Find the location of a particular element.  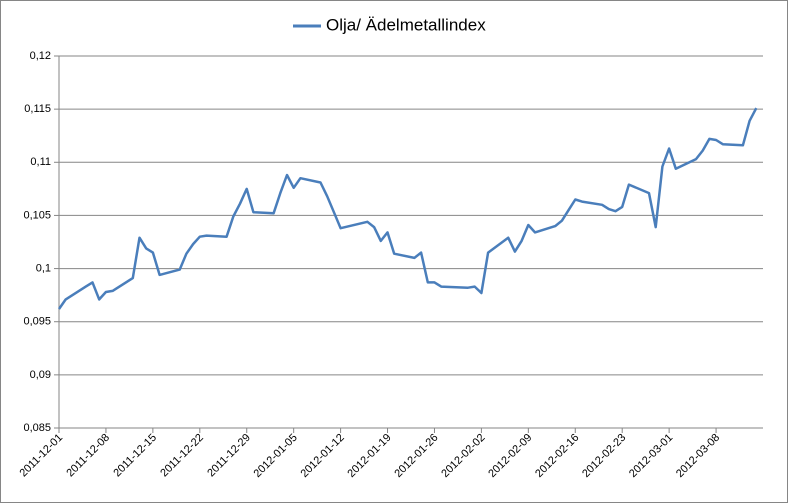

y-tick-label: 0,105 is located at coordinates (37, 215).